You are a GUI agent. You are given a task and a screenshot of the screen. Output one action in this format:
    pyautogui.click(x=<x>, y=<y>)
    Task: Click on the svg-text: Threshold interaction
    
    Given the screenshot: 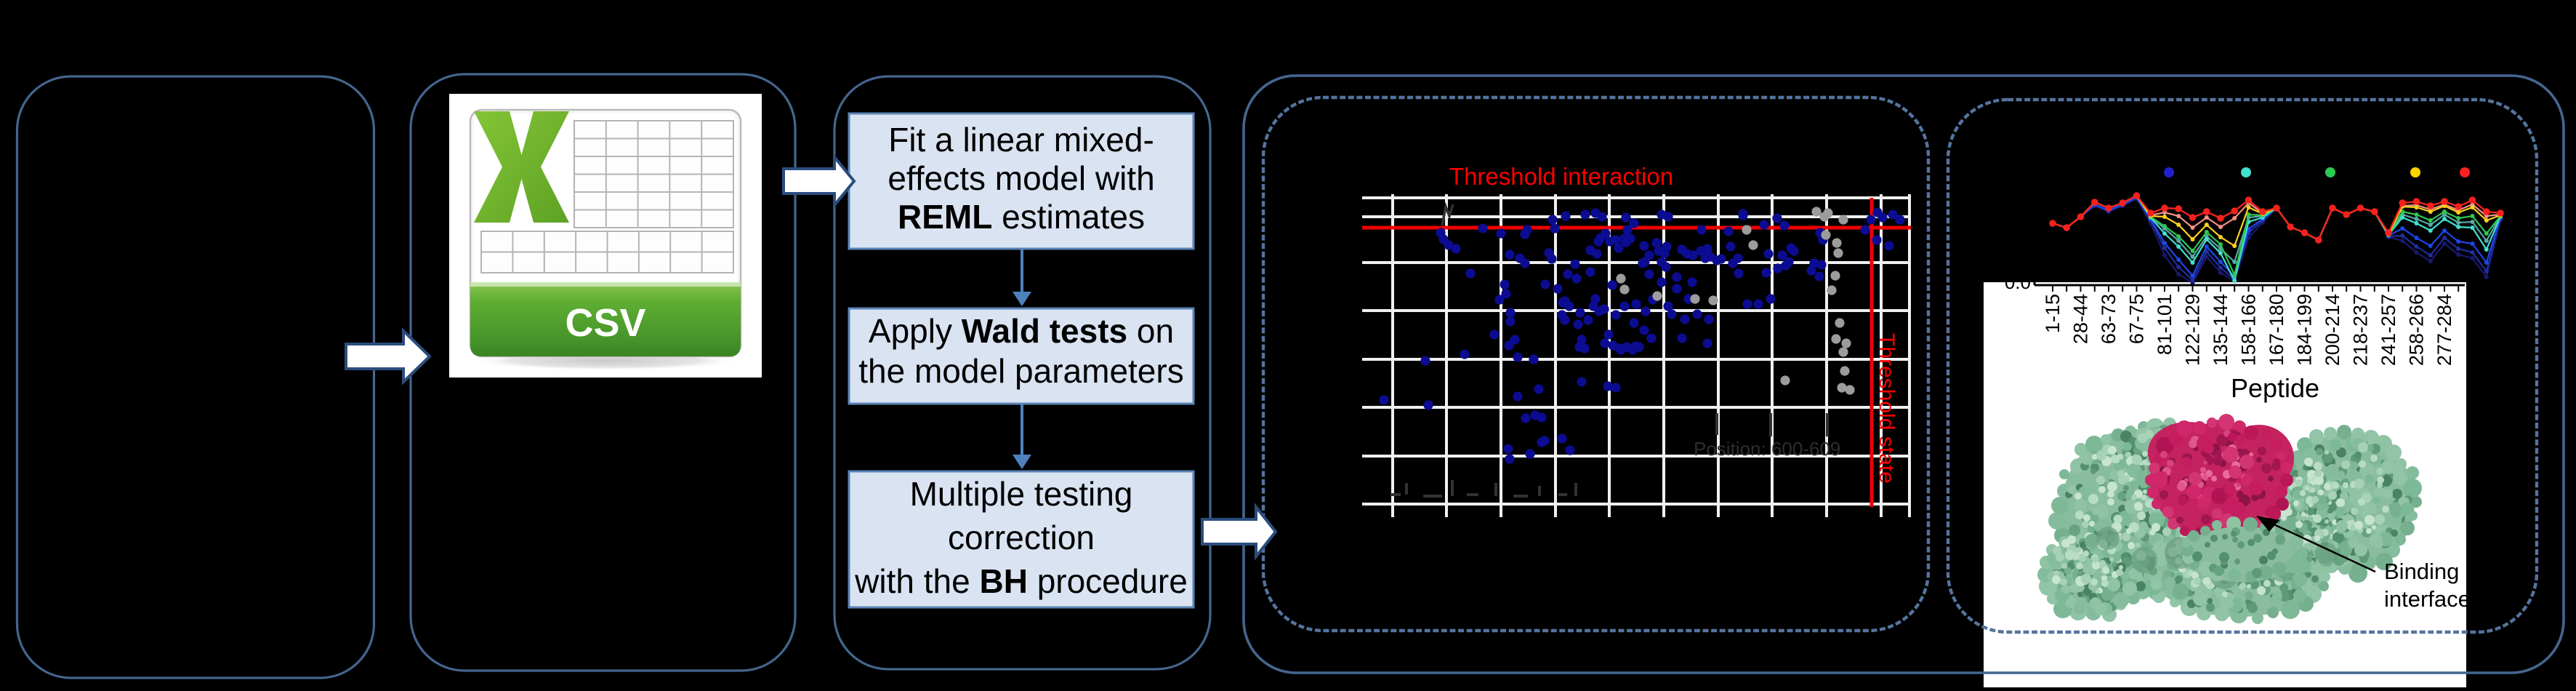 What is the action you would take?
    pyautogui.click(x=1561, y=176)
    